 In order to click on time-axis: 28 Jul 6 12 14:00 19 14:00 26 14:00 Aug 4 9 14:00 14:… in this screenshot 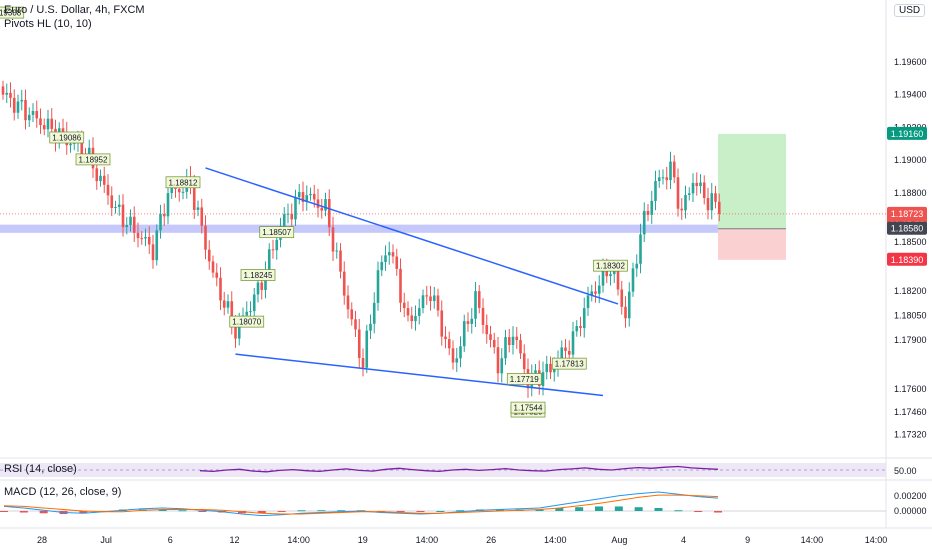, I will do `click(462, 540)`.